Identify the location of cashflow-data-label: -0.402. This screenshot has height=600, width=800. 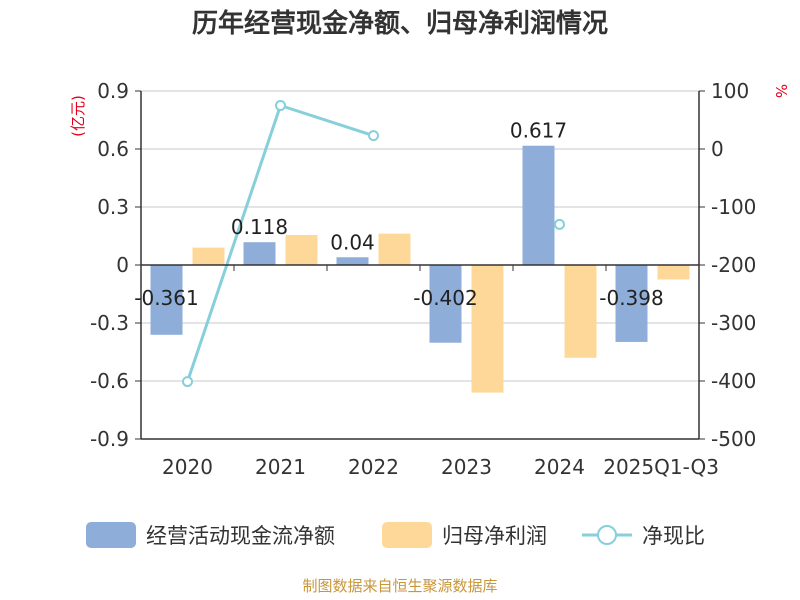
(445, 298).